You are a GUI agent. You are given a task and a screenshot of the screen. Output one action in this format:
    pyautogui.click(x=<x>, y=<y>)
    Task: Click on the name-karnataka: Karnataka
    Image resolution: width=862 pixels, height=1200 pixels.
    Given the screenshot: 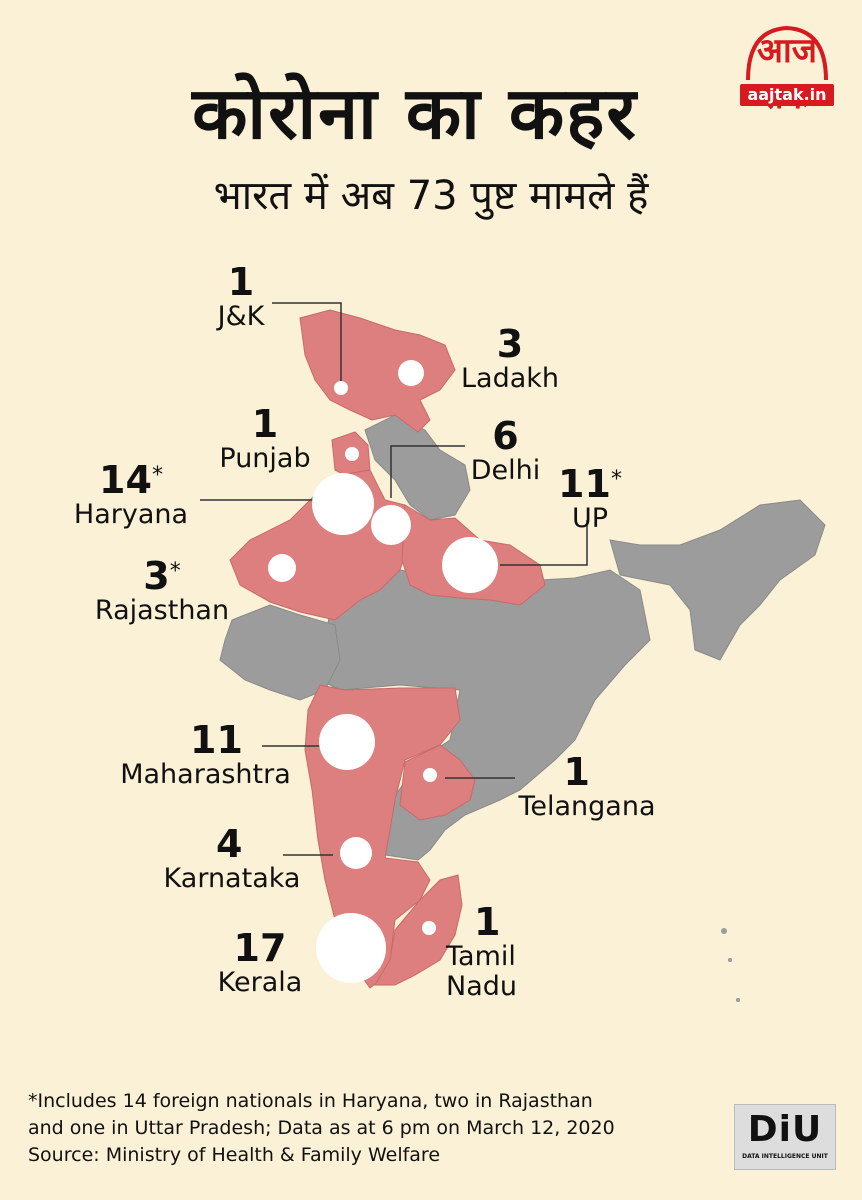 What is the action you would take?
    pyautogui.click(x=232, y=878)
    